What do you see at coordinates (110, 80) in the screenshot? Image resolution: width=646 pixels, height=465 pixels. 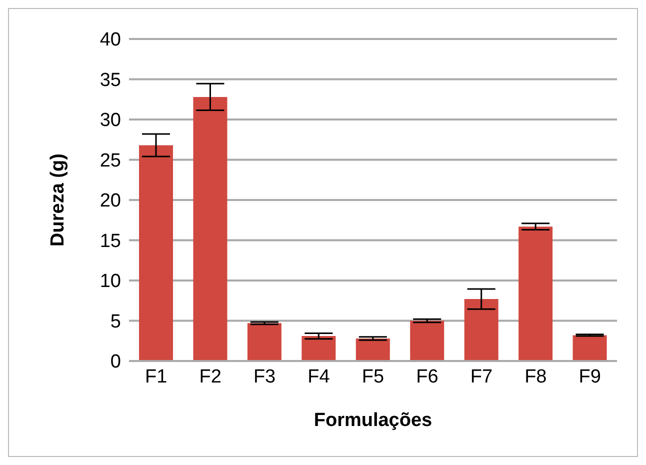 I see `y-tick-label: 35` at bounding box center [110, 80].